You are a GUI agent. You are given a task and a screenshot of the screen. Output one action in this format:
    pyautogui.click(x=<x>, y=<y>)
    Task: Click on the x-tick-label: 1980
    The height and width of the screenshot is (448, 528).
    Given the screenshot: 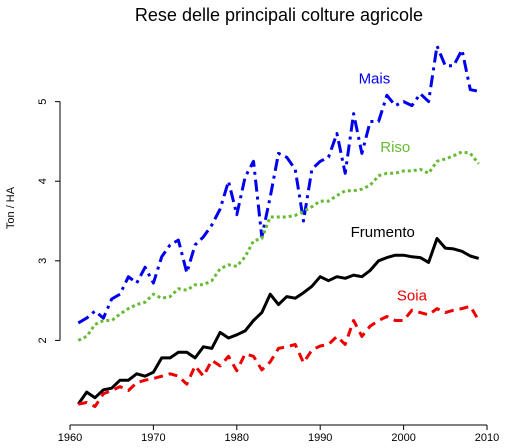 What is the action you would take?
    pyautogui.click(x=237, y=438)
    